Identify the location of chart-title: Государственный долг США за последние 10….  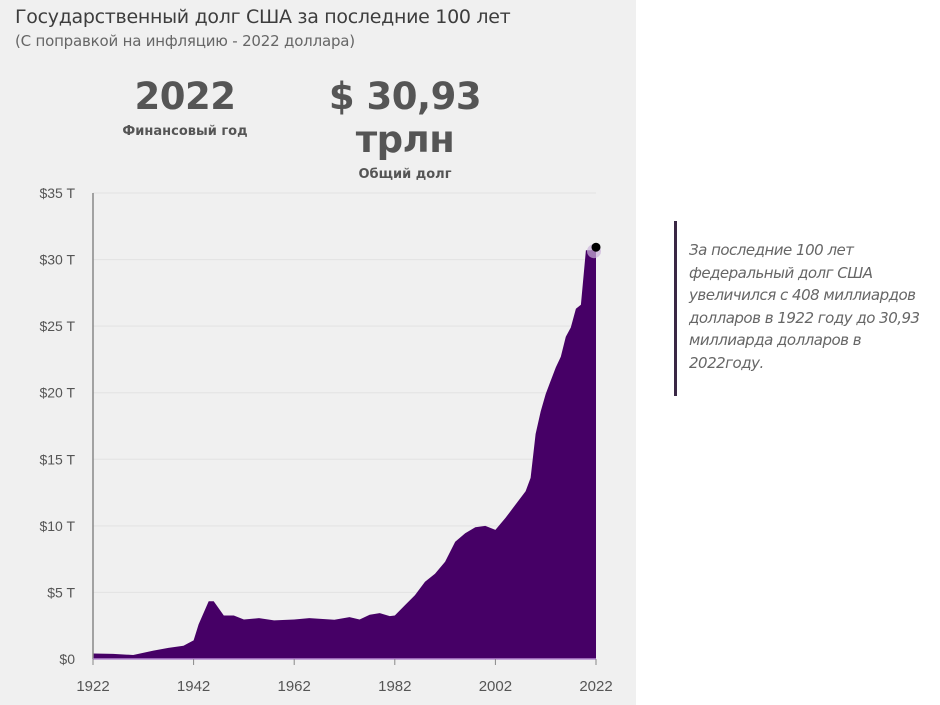
(263, 17).